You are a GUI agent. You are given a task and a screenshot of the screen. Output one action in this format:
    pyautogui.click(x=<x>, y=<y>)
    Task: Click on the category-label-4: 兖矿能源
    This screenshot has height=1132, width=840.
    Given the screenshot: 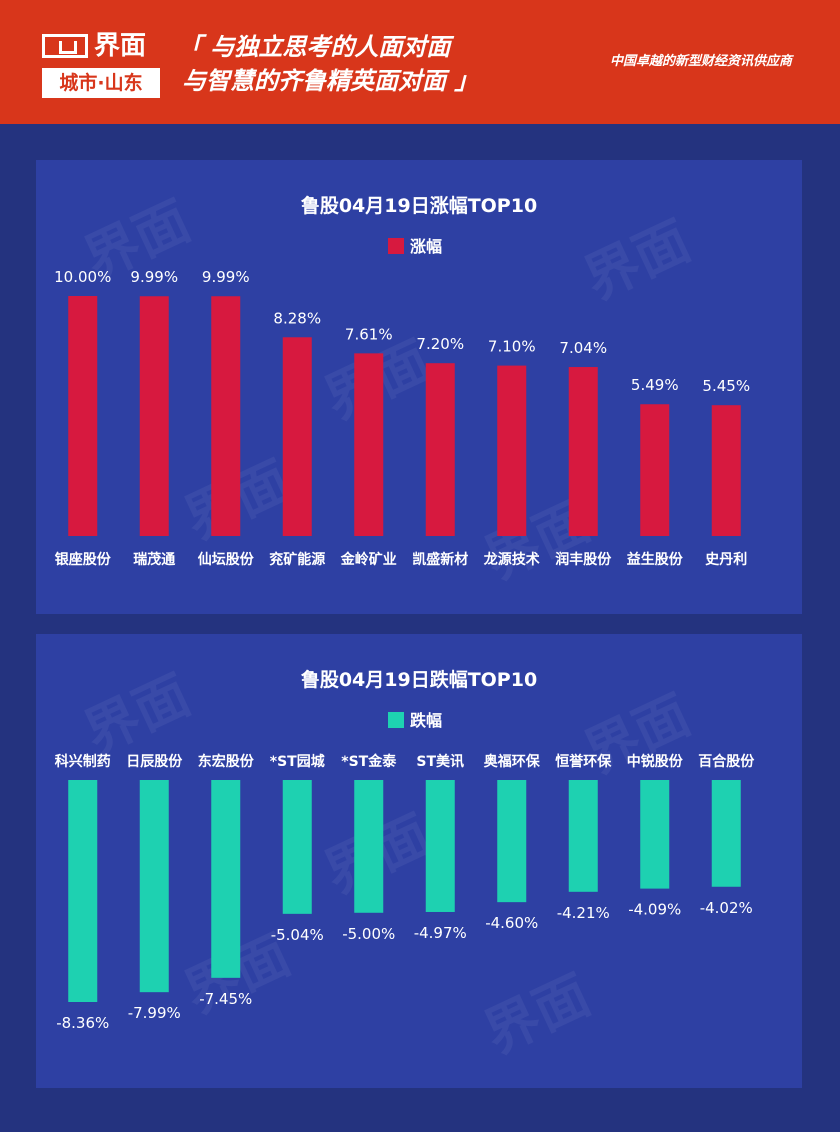 What is the action you would take?
    pyautogui.click(x=297, y=559)
    